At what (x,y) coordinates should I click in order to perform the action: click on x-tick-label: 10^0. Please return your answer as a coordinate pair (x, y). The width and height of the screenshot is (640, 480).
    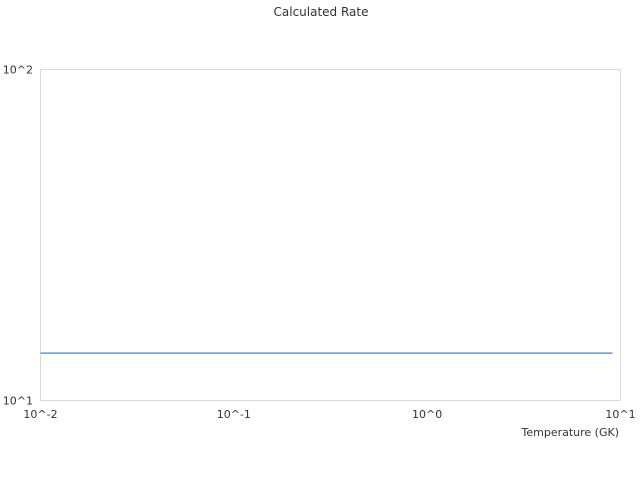
    Looking at the image, I should click on (427, 414).